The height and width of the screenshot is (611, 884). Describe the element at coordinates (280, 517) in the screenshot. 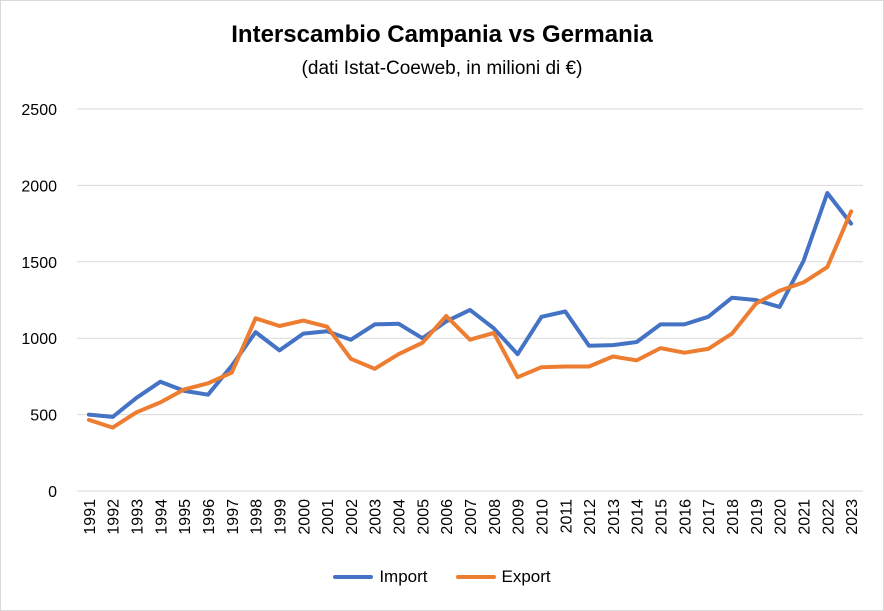

I see `x-tick-label: 1999` at that location.